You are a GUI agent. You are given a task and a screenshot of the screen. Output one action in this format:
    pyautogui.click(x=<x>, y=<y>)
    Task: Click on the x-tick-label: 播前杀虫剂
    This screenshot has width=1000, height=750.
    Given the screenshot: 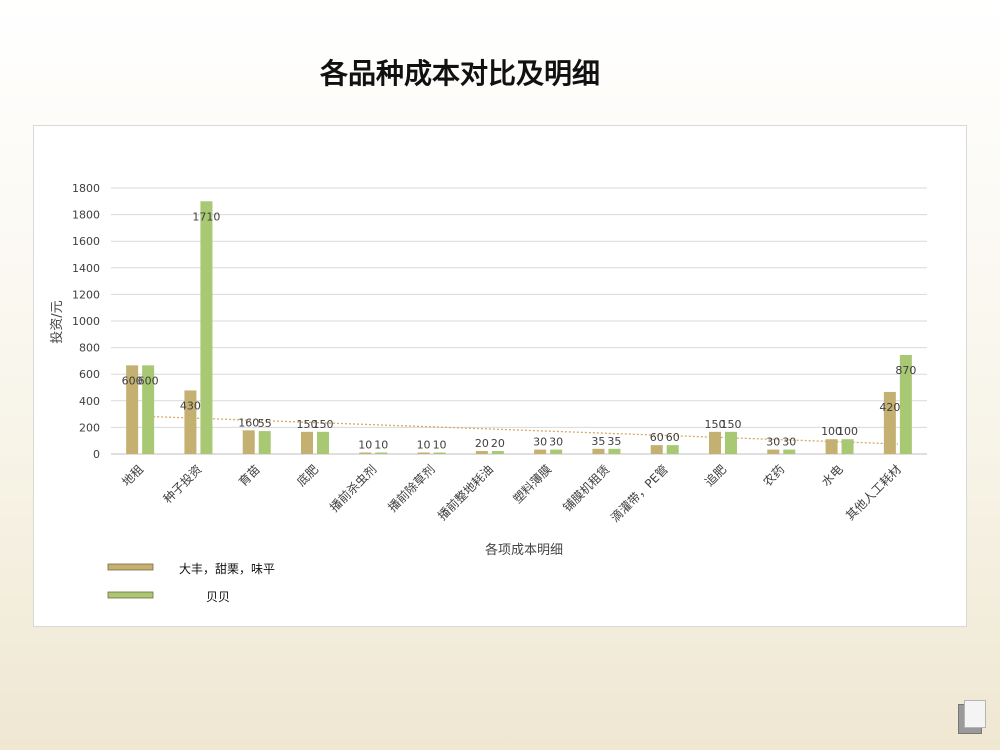 What is the action you would take?
    pyautogui.click(x=352, y=488)
    